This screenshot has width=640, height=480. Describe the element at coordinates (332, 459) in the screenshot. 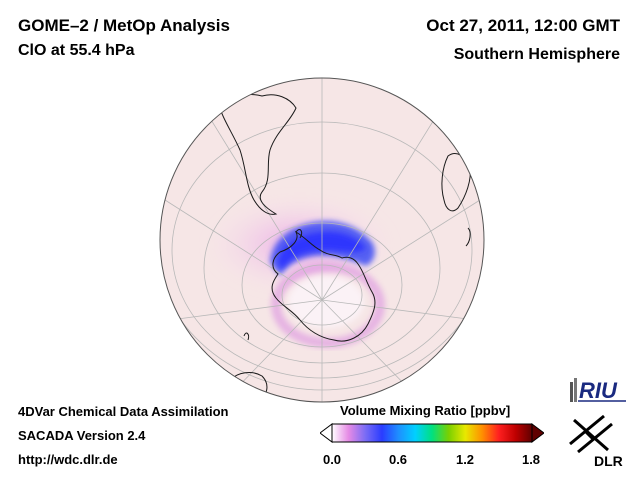

I see `colorbar-tick-0: 0.0` at that location.